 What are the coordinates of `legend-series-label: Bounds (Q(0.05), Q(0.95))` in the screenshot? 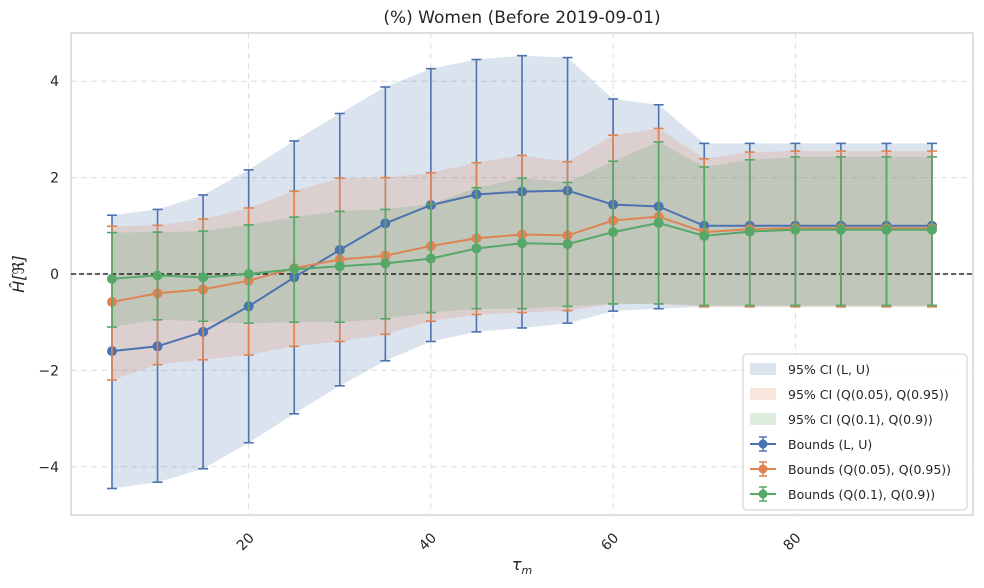 It's located at (869, 469).